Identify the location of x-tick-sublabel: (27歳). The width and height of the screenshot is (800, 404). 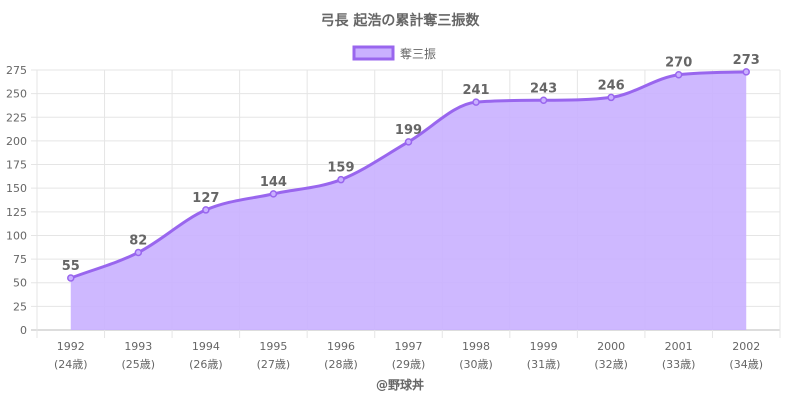
(274, 364).